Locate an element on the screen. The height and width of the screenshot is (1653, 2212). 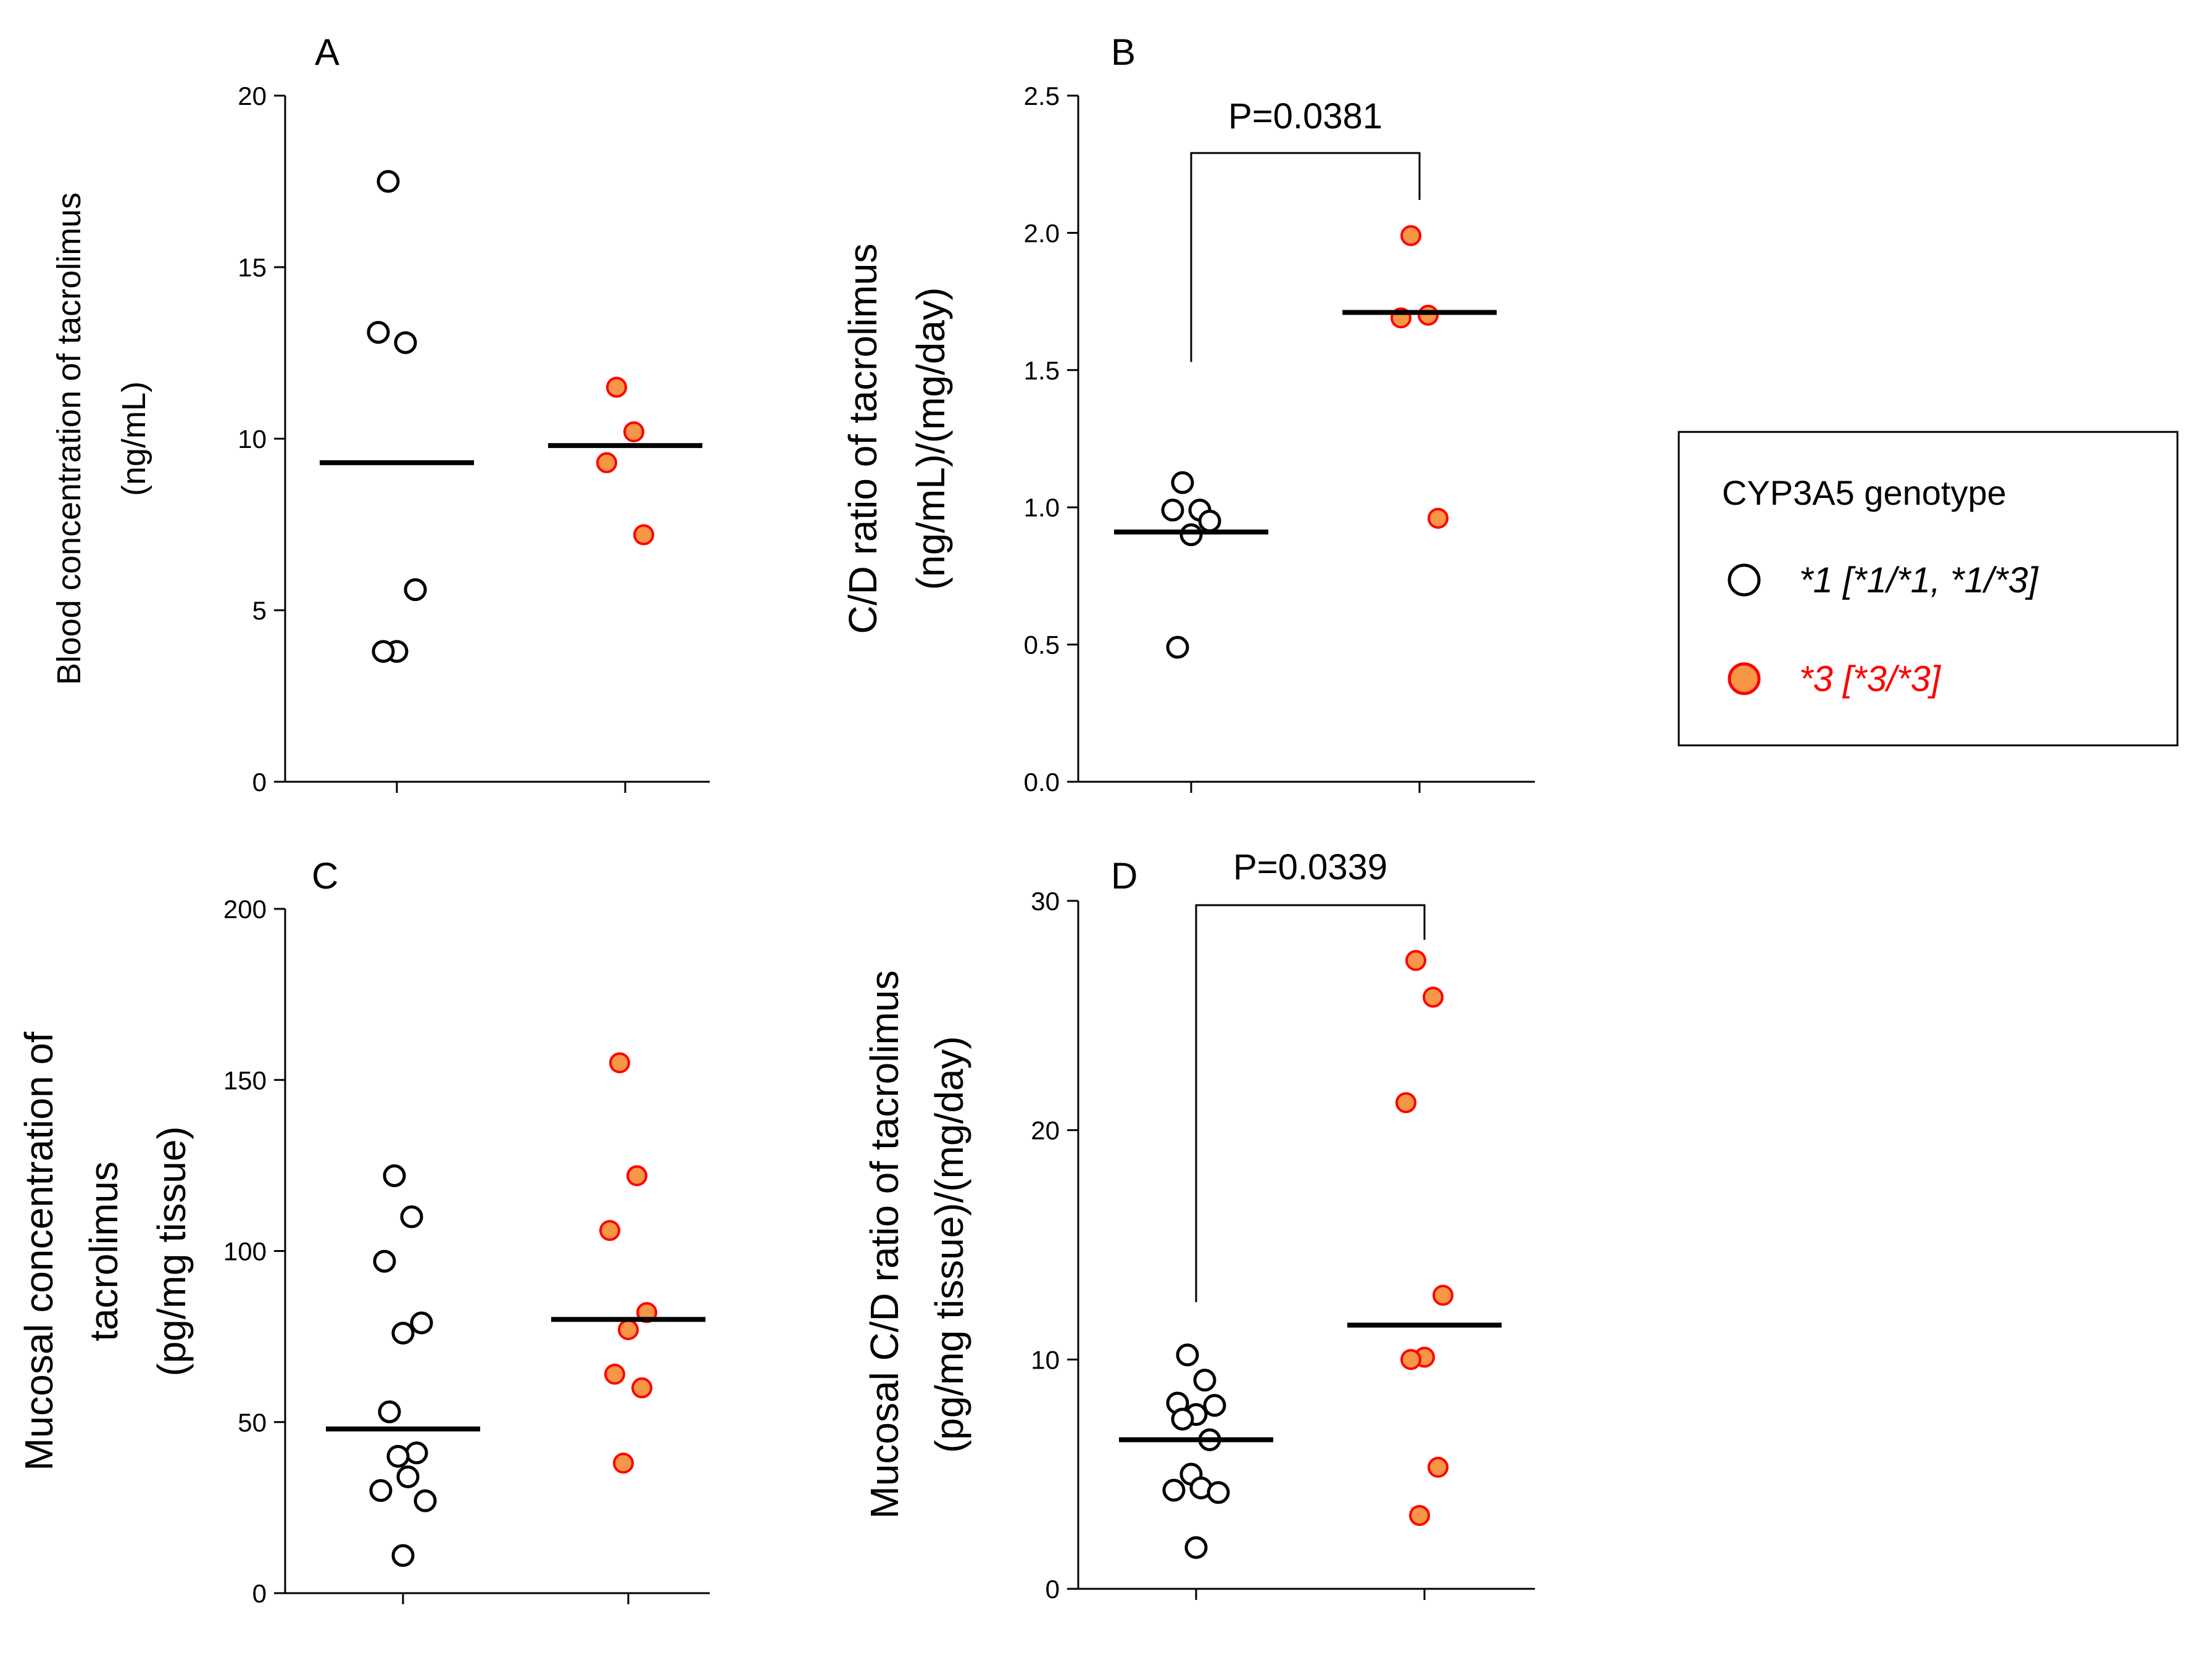
y-tick-label: 5 is located at coordinates (259, 610).